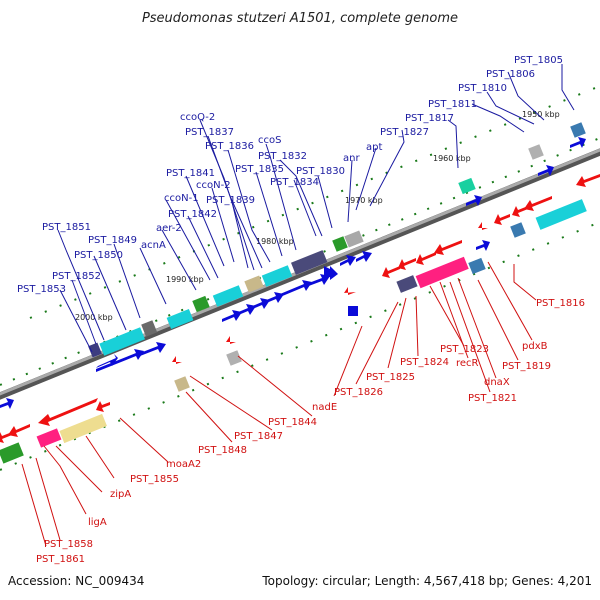 Image resolution: width=600 pixels, height=600 pixels. Describe the element at coordinates (390, 377) in the screenshot. I see `gene-label: PST_1825` at that location.